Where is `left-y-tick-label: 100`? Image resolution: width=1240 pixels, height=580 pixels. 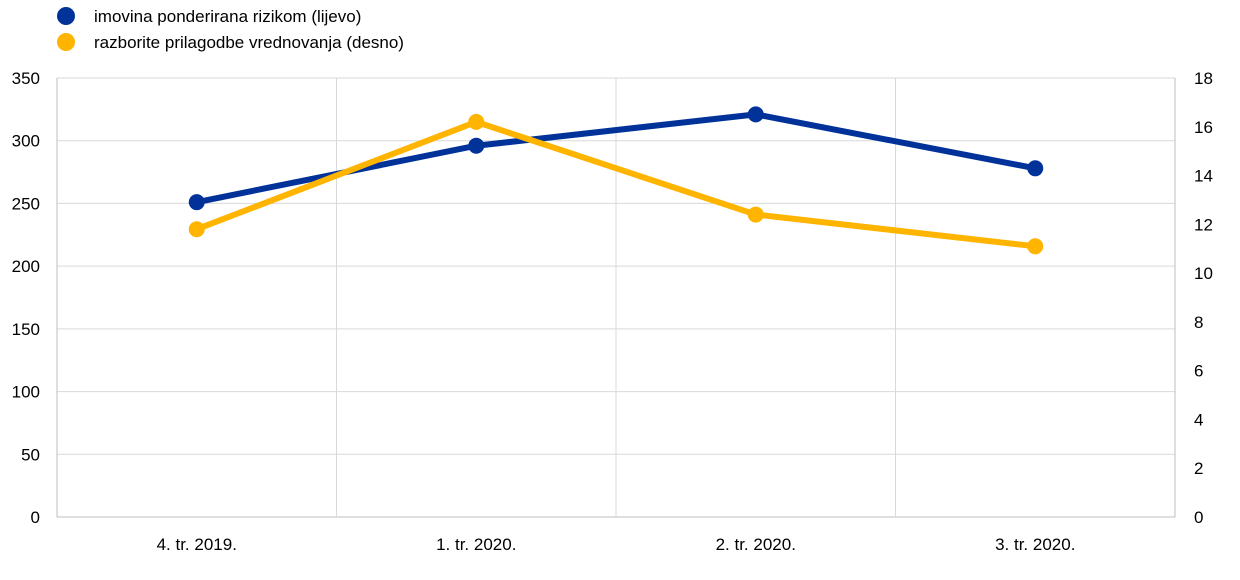 left-y-tick-label: 100 is located at coordinates (26, 392).